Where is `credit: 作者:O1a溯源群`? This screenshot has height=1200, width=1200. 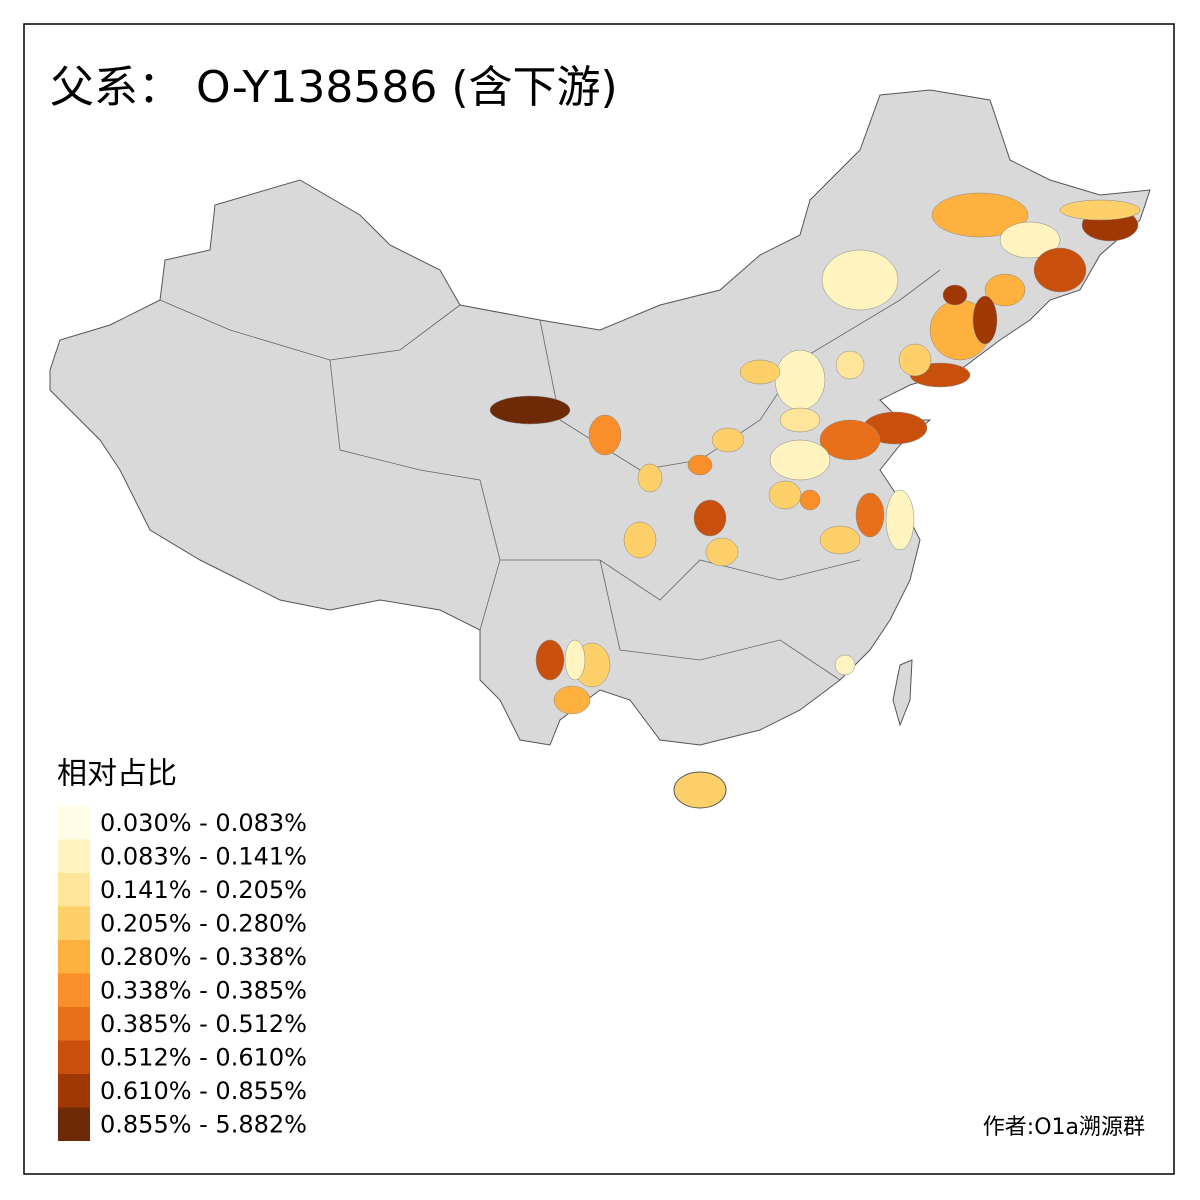
credit: 作者:O1a溯源群 is located at coordinates (1064, 1127).